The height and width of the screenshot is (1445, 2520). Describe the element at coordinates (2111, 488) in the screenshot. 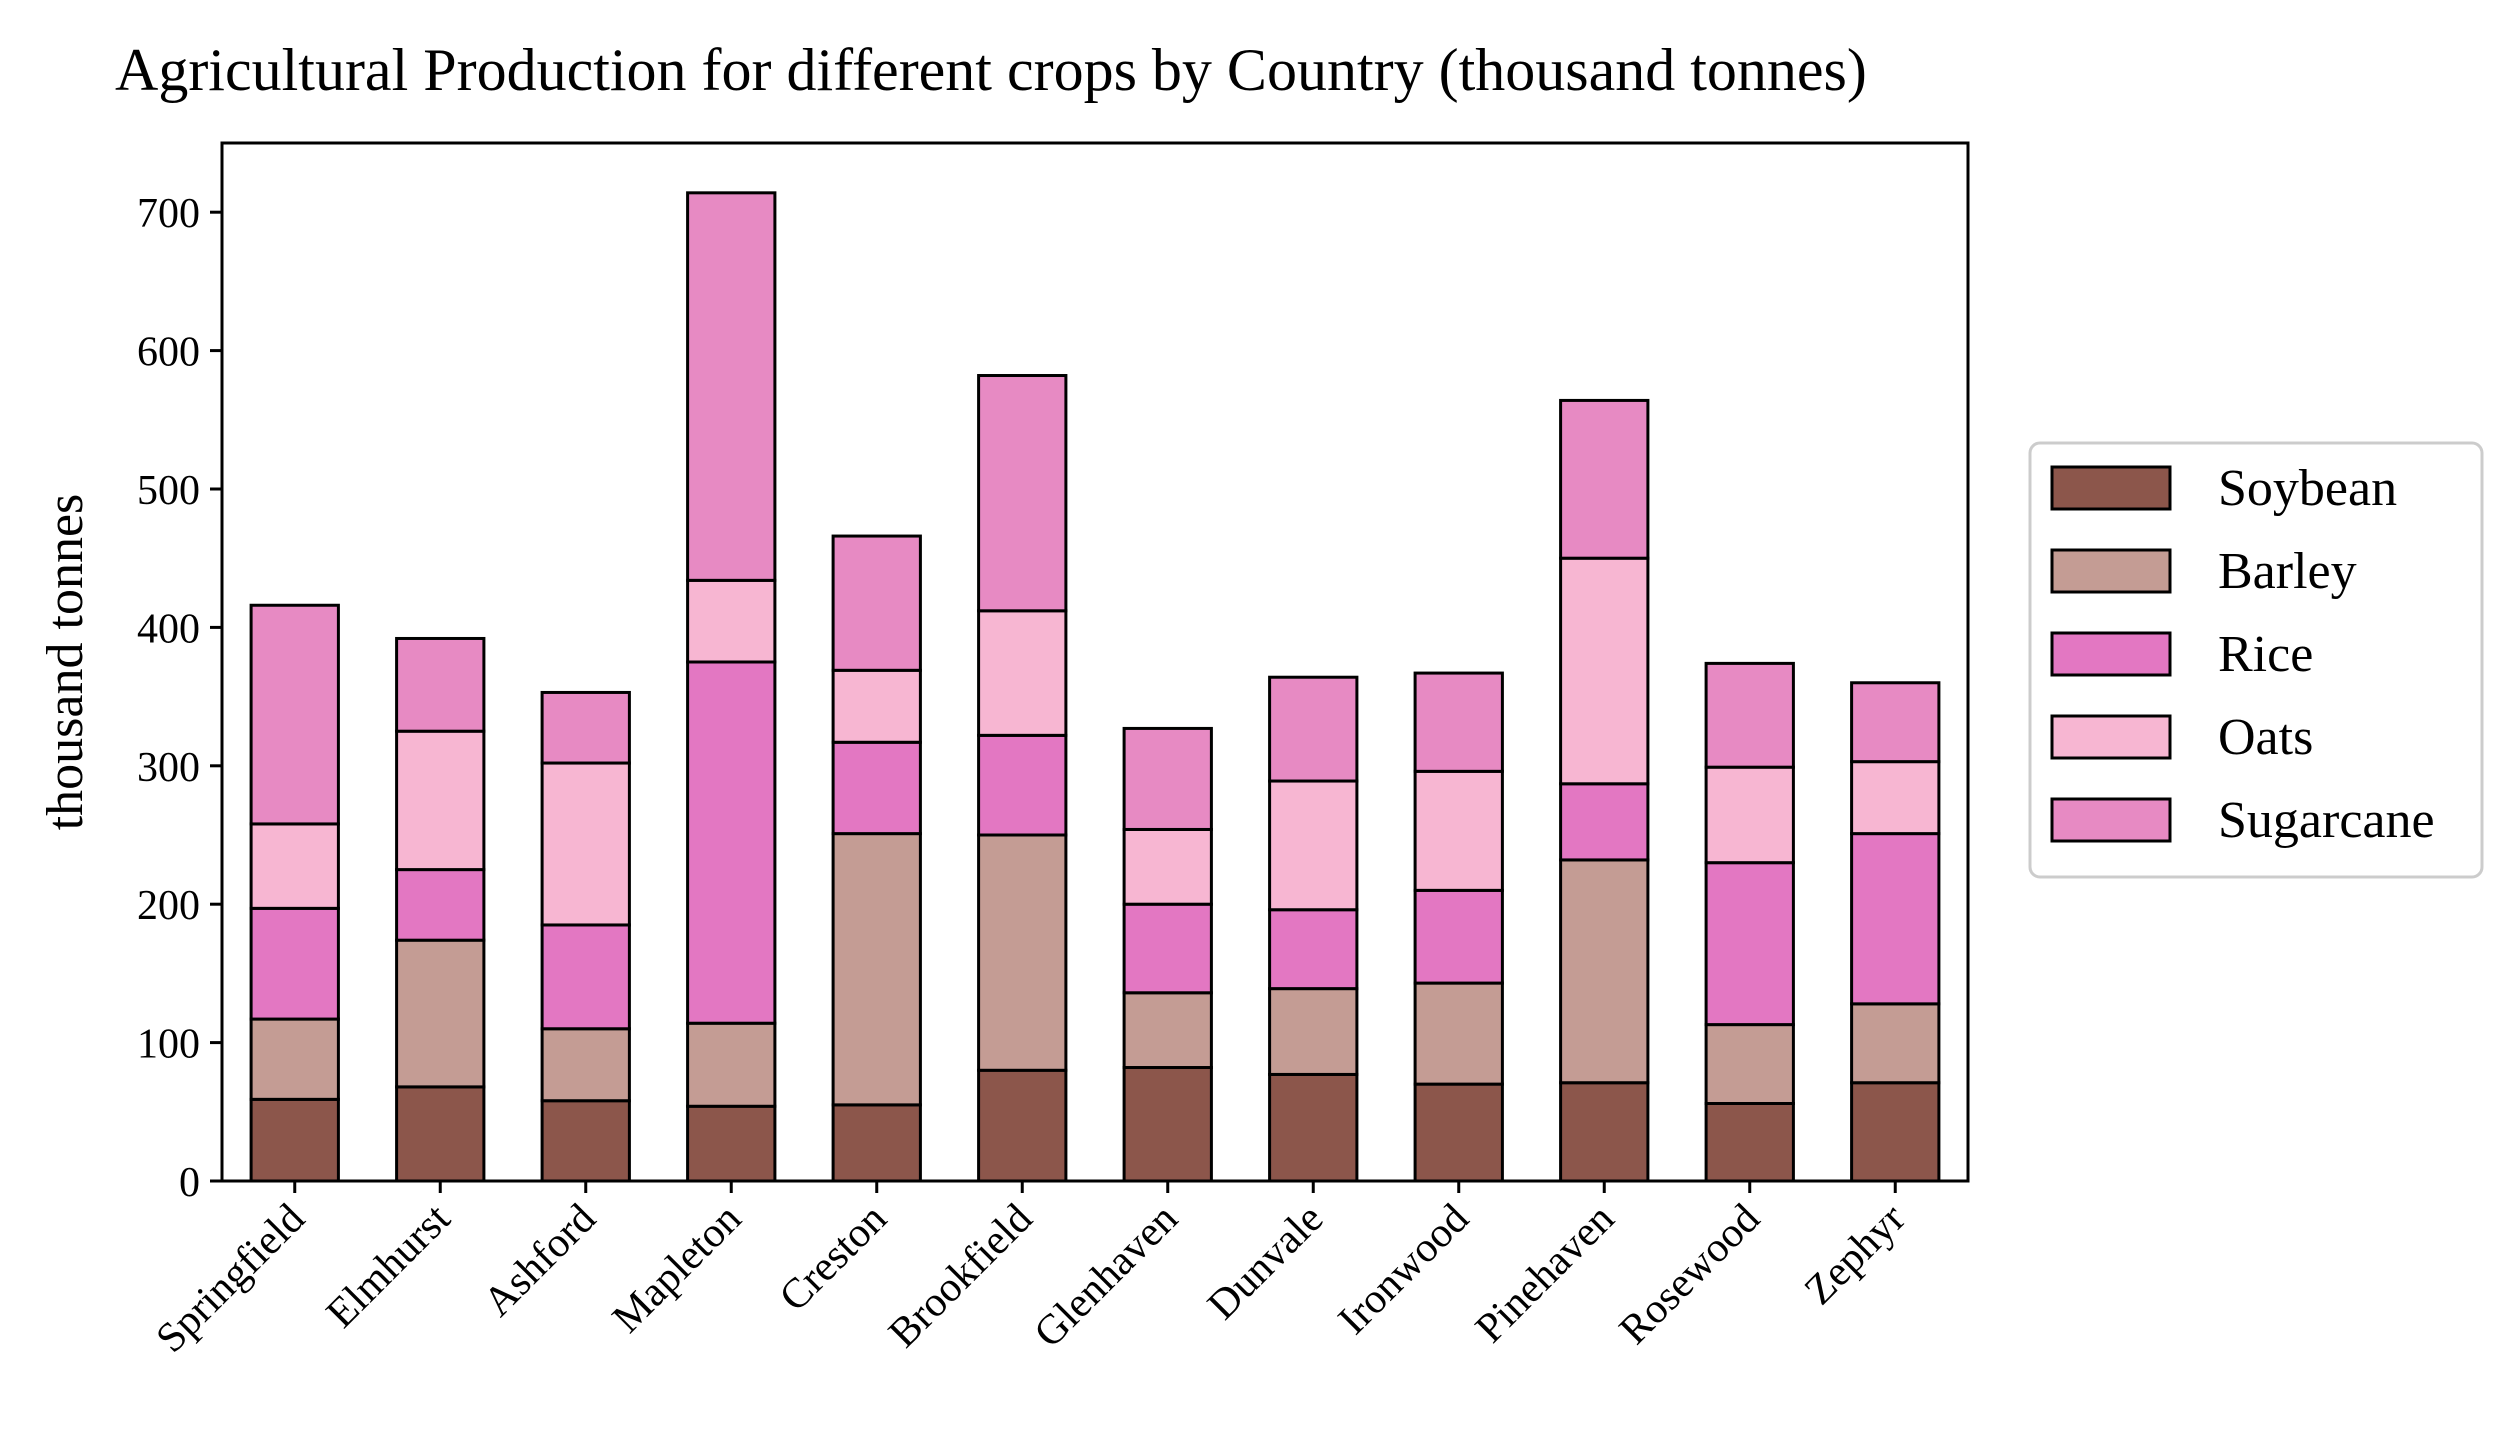

I see `legend-swatch-soybean` at that location.